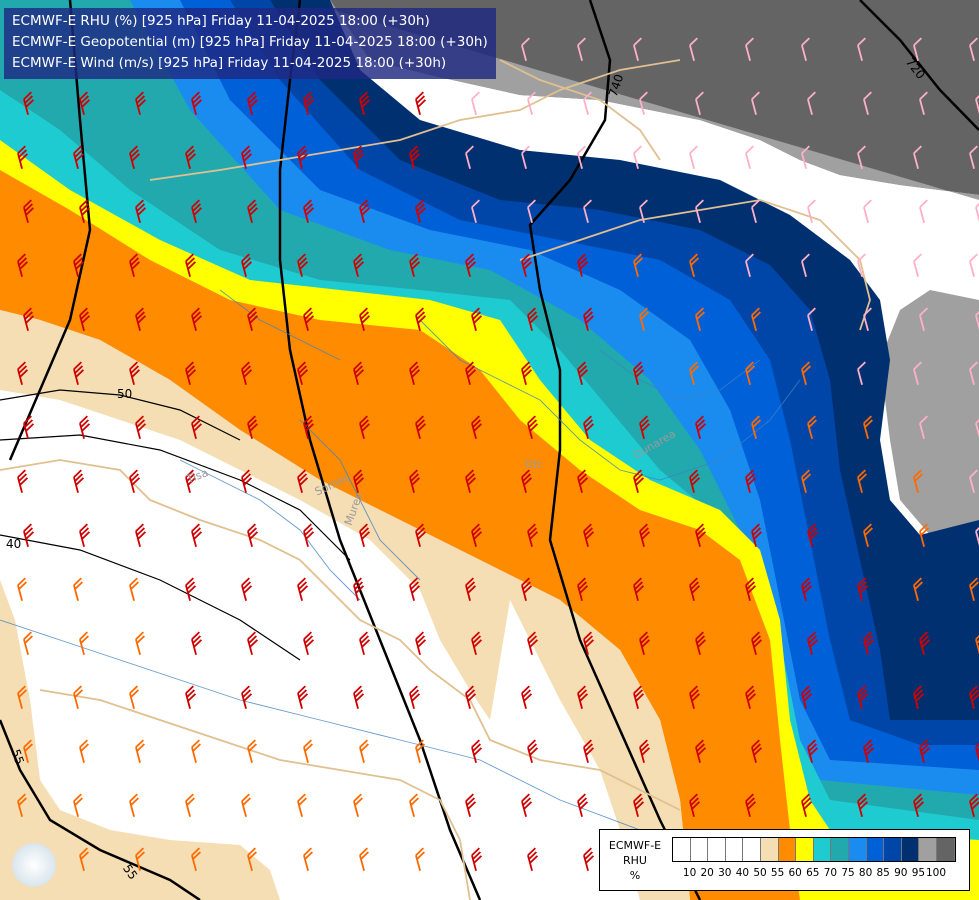 This screenshot has height=900, width=979. I want to click on rhu-band-55-southwest, so click(140, 740).